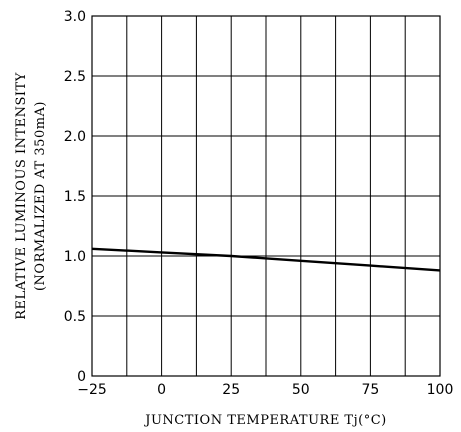 This screenshot has width=461, height=432. What do you see at coordinates (40, 196) in the screenshot?
I see `y-axis-label-line2: (NORMALIZED AT 350mA)` at bounding box center [40, 196].